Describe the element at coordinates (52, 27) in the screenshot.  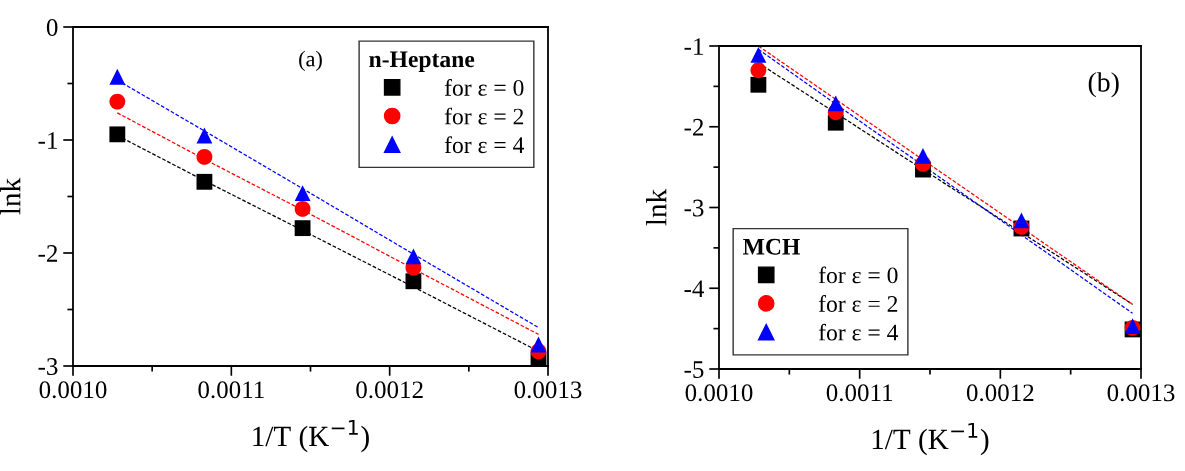
I see `y-tick-label: 0` at that location.